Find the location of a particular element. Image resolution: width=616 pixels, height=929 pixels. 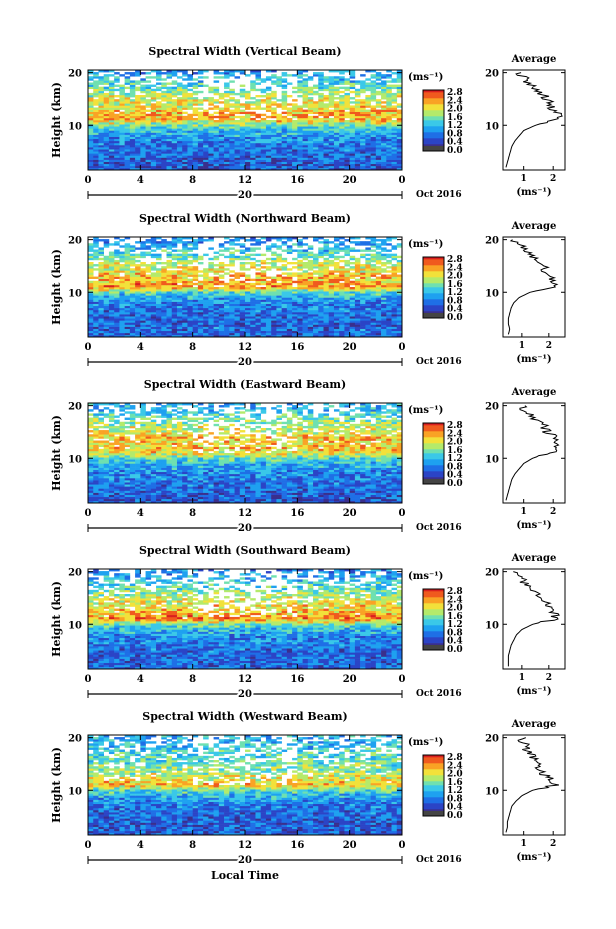

colorbar-tick-label: 0.4 is located at coordinates (455, 143).